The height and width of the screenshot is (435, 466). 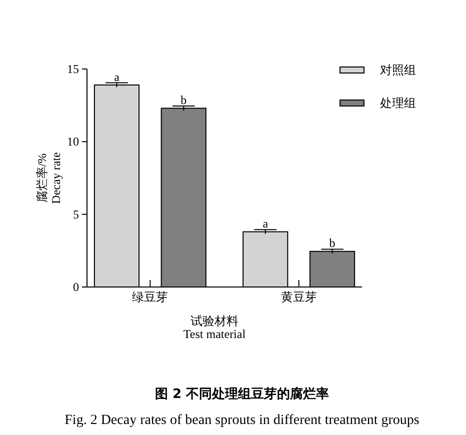 What do you see at coordinates (242, 420) in the screenshot?
I see `text: Fig. 2 Decay rates of bean sprouts in different treatment groups` at bounding box center [242, 420].